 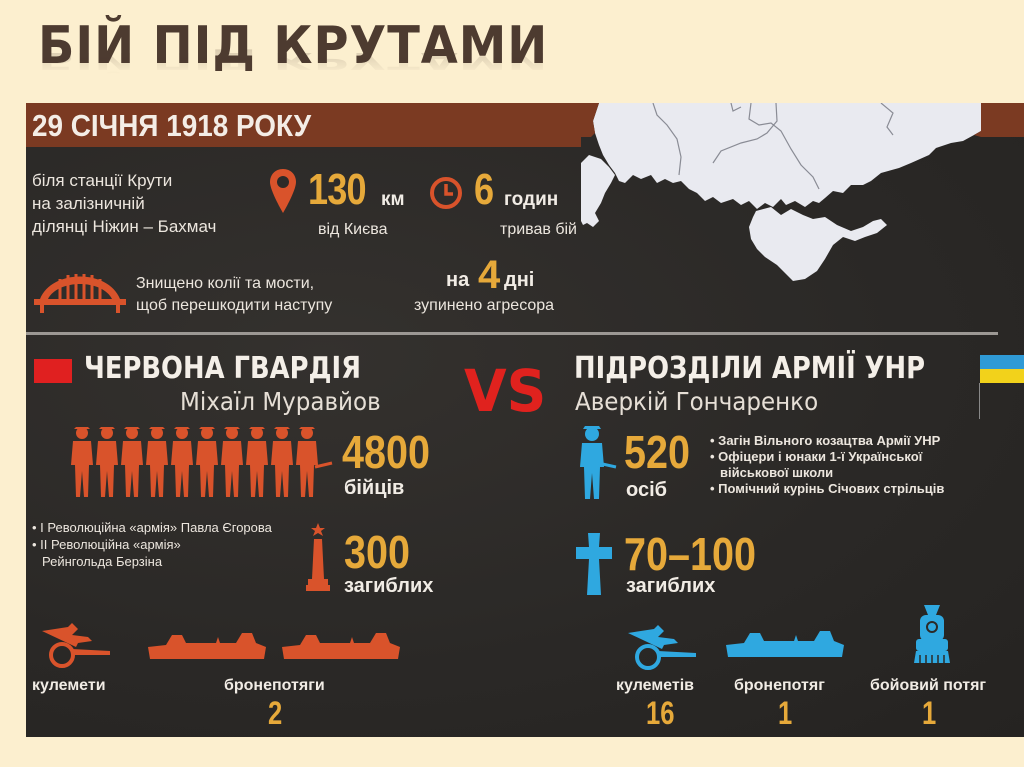 What do you see at coordinates (785, 644) in the screenshot?
I see `blue-armored-train-icon` at bounding box center [785, 644].